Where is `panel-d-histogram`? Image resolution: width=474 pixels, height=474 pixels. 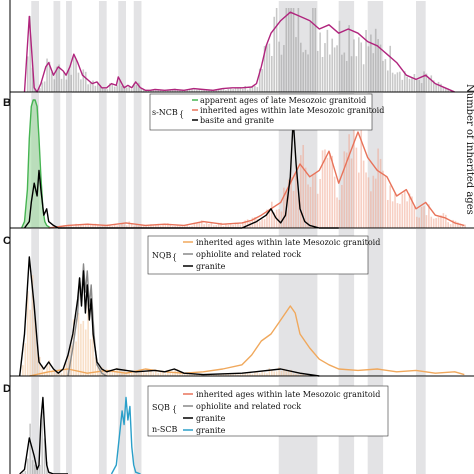
panel-d-histogram is located at coordinates (36, 442).